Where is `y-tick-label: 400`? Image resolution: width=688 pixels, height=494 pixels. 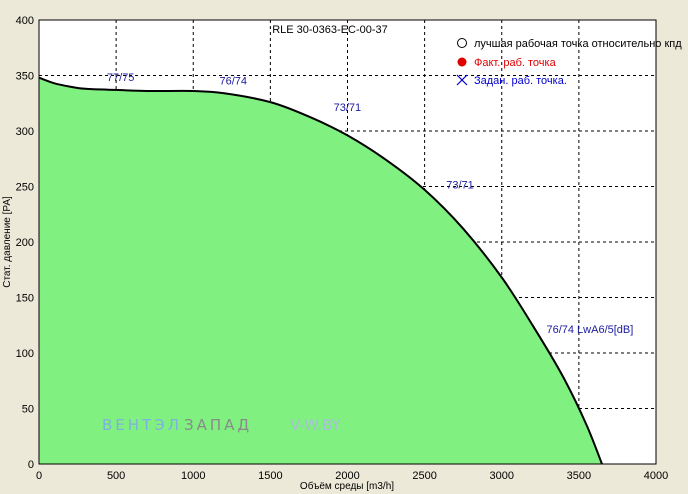 y-tick-label: 400 is located at coordinates (25, 21).